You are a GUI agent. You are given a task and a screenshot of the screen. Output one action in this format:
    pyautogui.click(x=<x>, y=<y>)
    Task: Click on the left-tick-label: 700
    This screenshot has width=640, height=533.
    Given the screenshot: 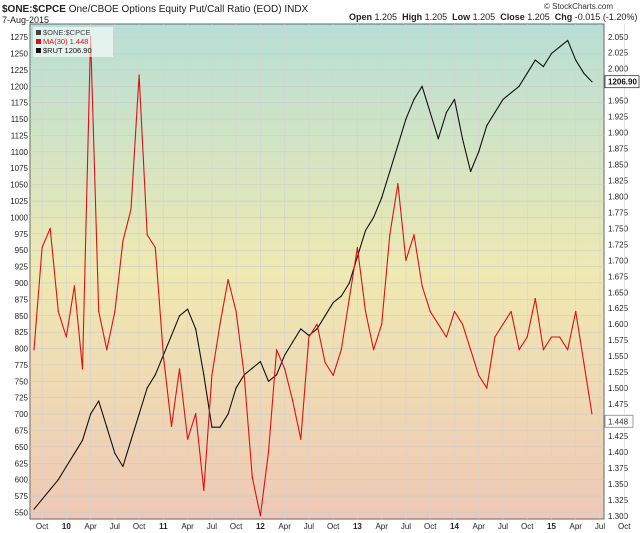 What is the action you would take?
    pyautogui.click(x=22, y=414)
    